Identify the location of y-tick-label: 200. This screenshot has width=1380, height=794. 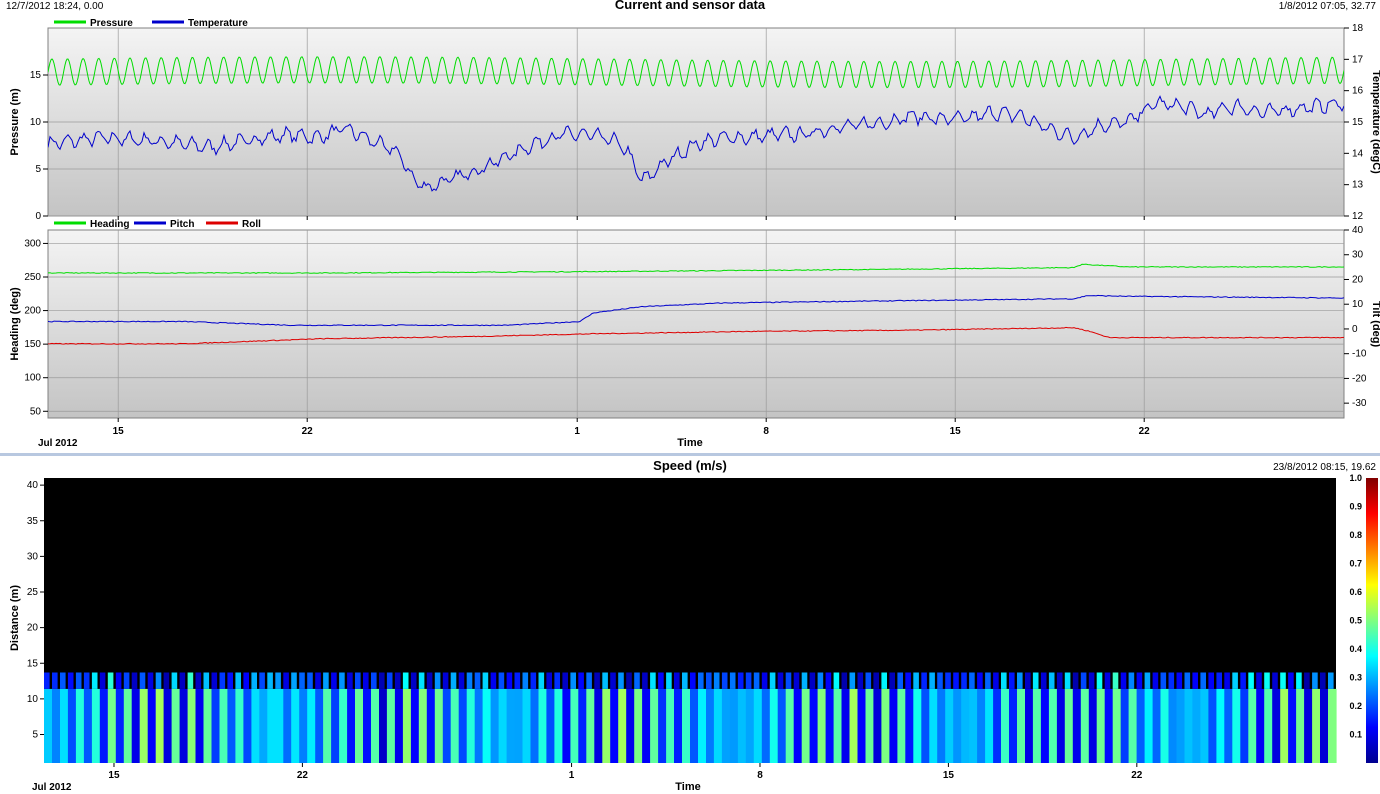
(32, 311).